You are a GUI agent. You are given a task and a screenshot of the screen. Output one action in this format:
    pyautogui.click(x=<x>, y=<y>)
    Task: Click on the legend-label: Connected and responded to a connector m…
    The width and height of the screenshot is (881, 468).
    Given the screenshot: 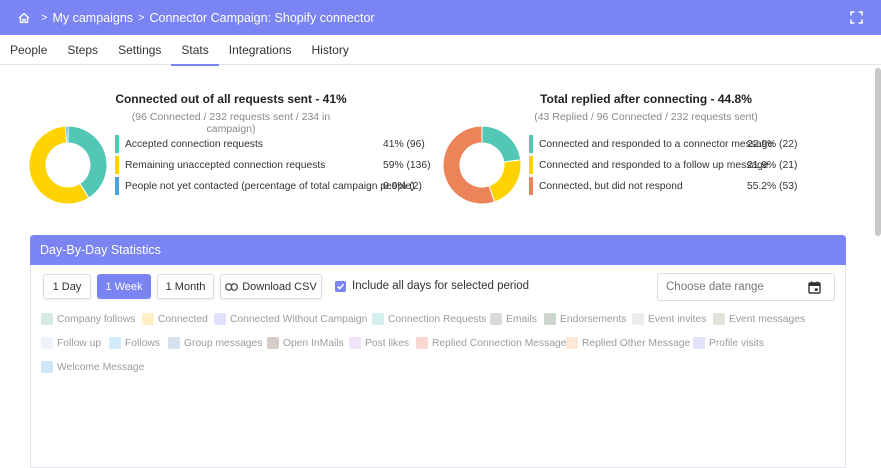 What is the action you would take?
    pyautogui.click(x=656, y=144)
    